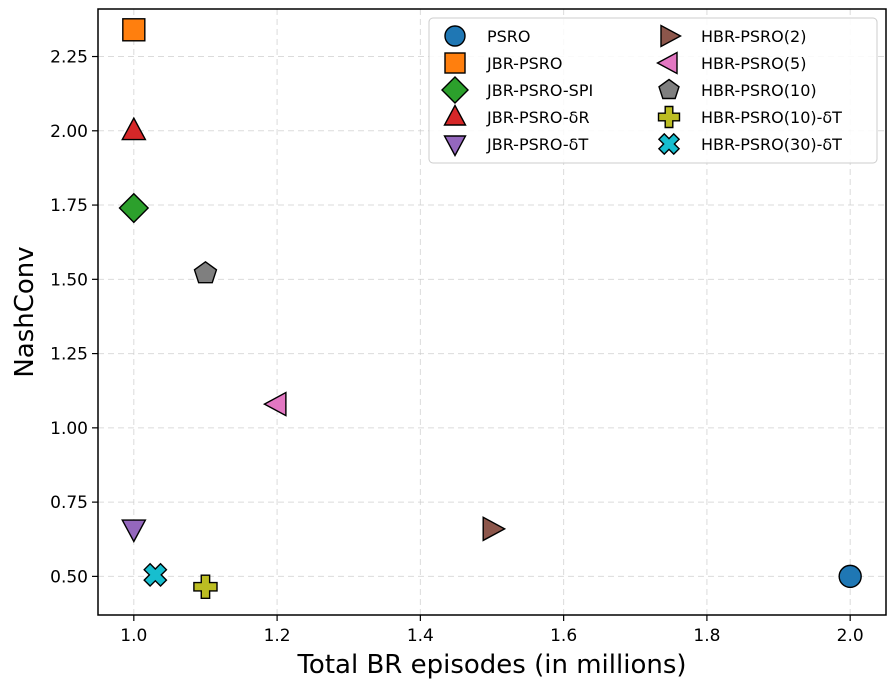  I want to click on legend-label: HBR-PSRO(30)-δT, so click(771, 144).